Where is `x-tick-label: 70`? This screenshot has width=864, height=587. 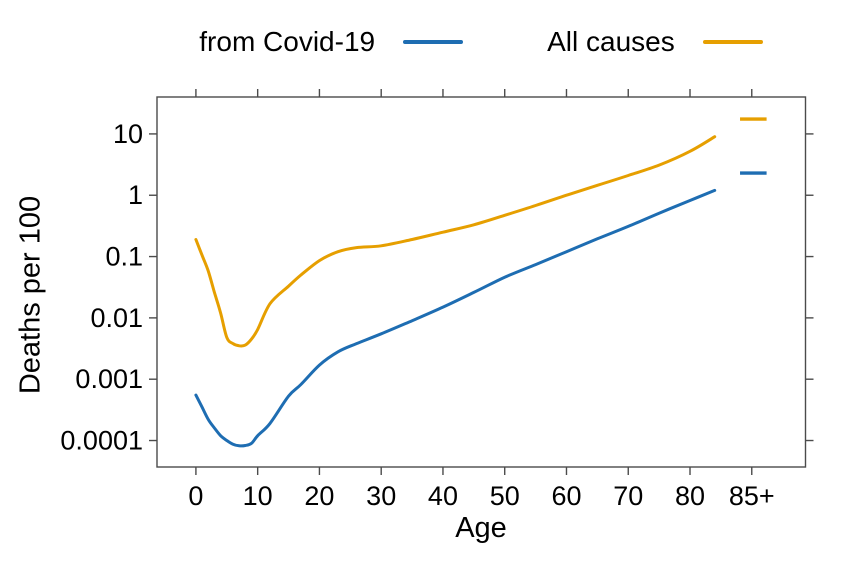
x-tick-label: 70 is located at coordinates (628, 496).